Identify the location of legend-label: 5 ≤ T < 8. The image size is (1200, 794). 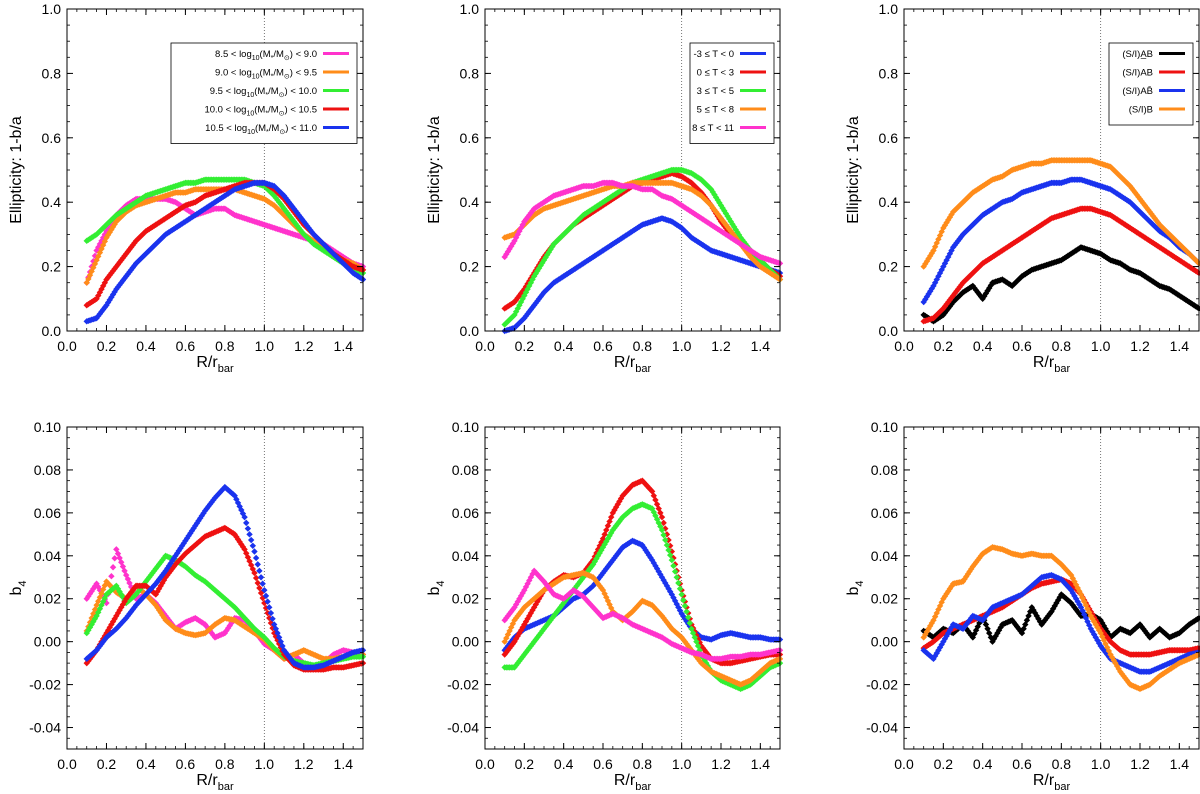
(715, 110).